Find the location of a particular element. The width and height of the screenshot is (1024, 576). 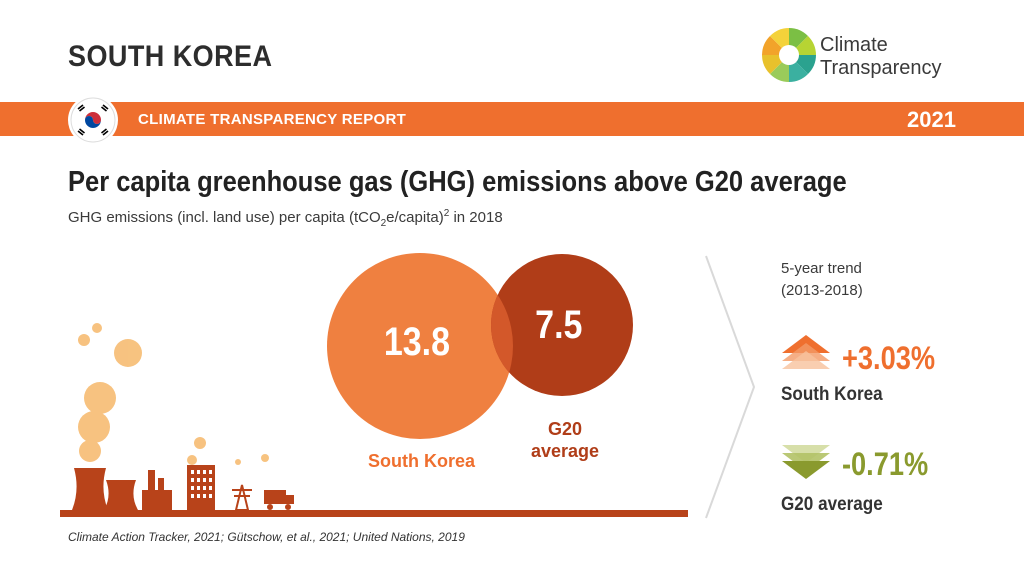

south-korea-circle is located at coordinates (420, 346).